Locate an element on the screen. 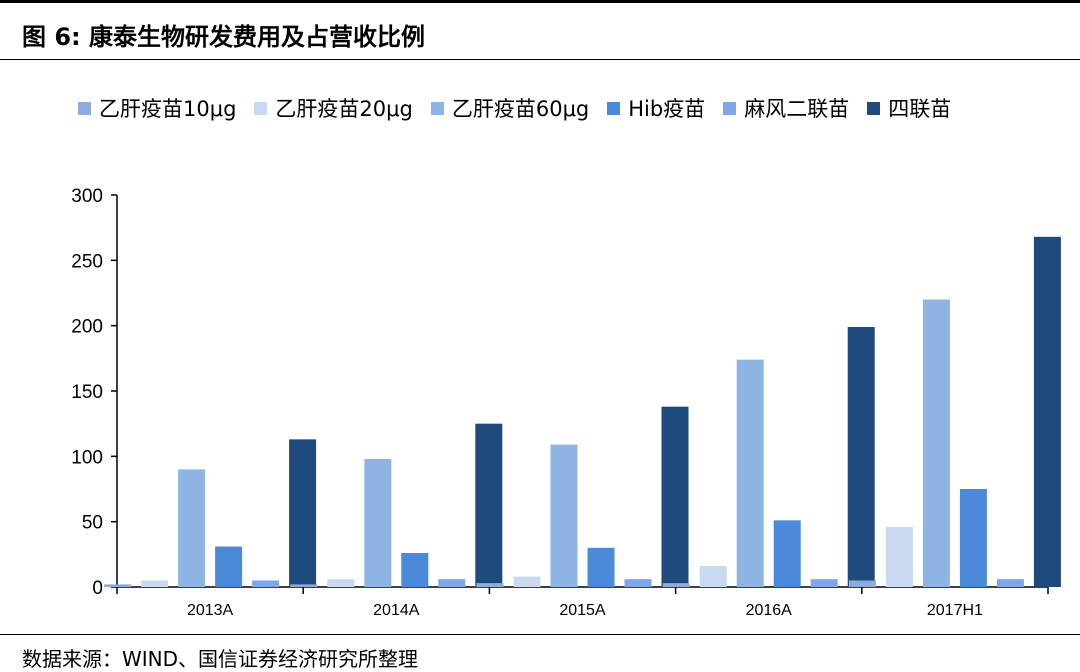  legend-item: 麻风二联苗 is located at coordinates (786, 108).